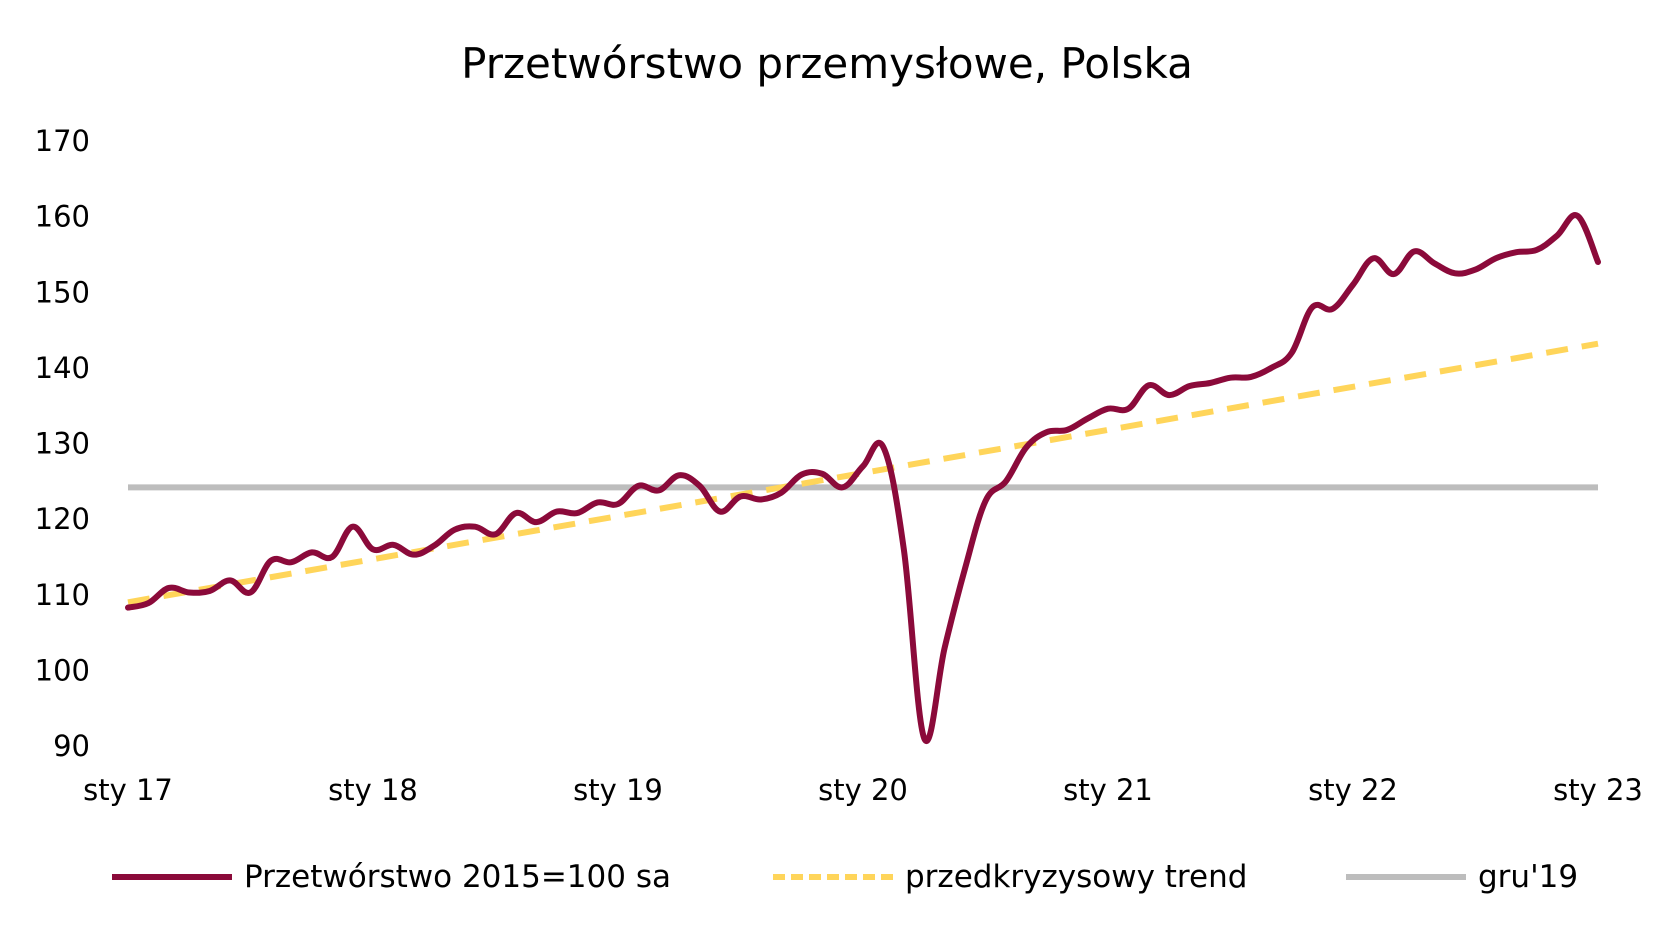 The height and width of the screenshot is (949, 1654). I want to click on legend-item-dec19: gru'19, so click(1462, 877).